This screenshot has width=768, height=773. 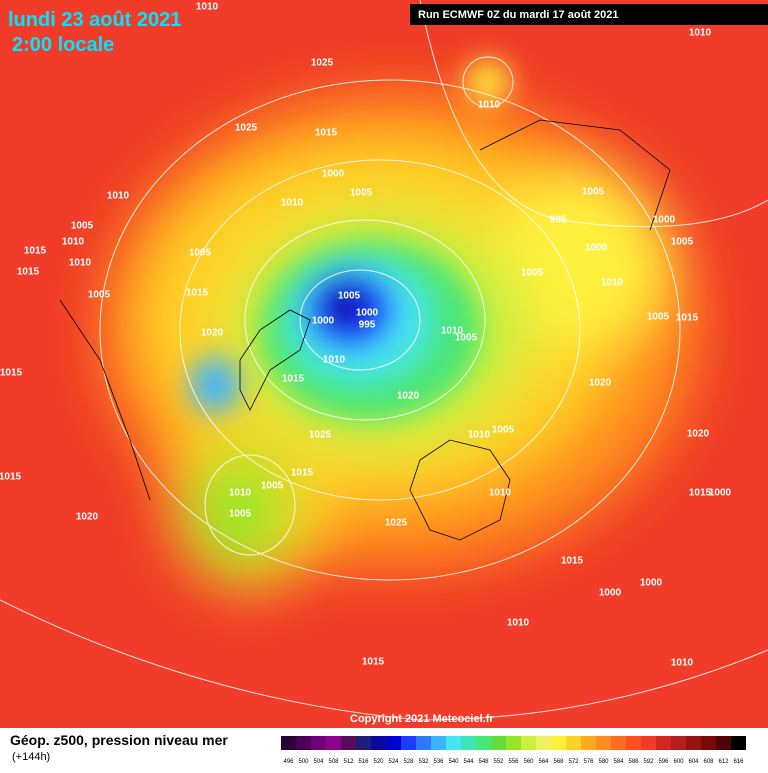 I want to click on legend-value: 536, so click(x=438, y=762).